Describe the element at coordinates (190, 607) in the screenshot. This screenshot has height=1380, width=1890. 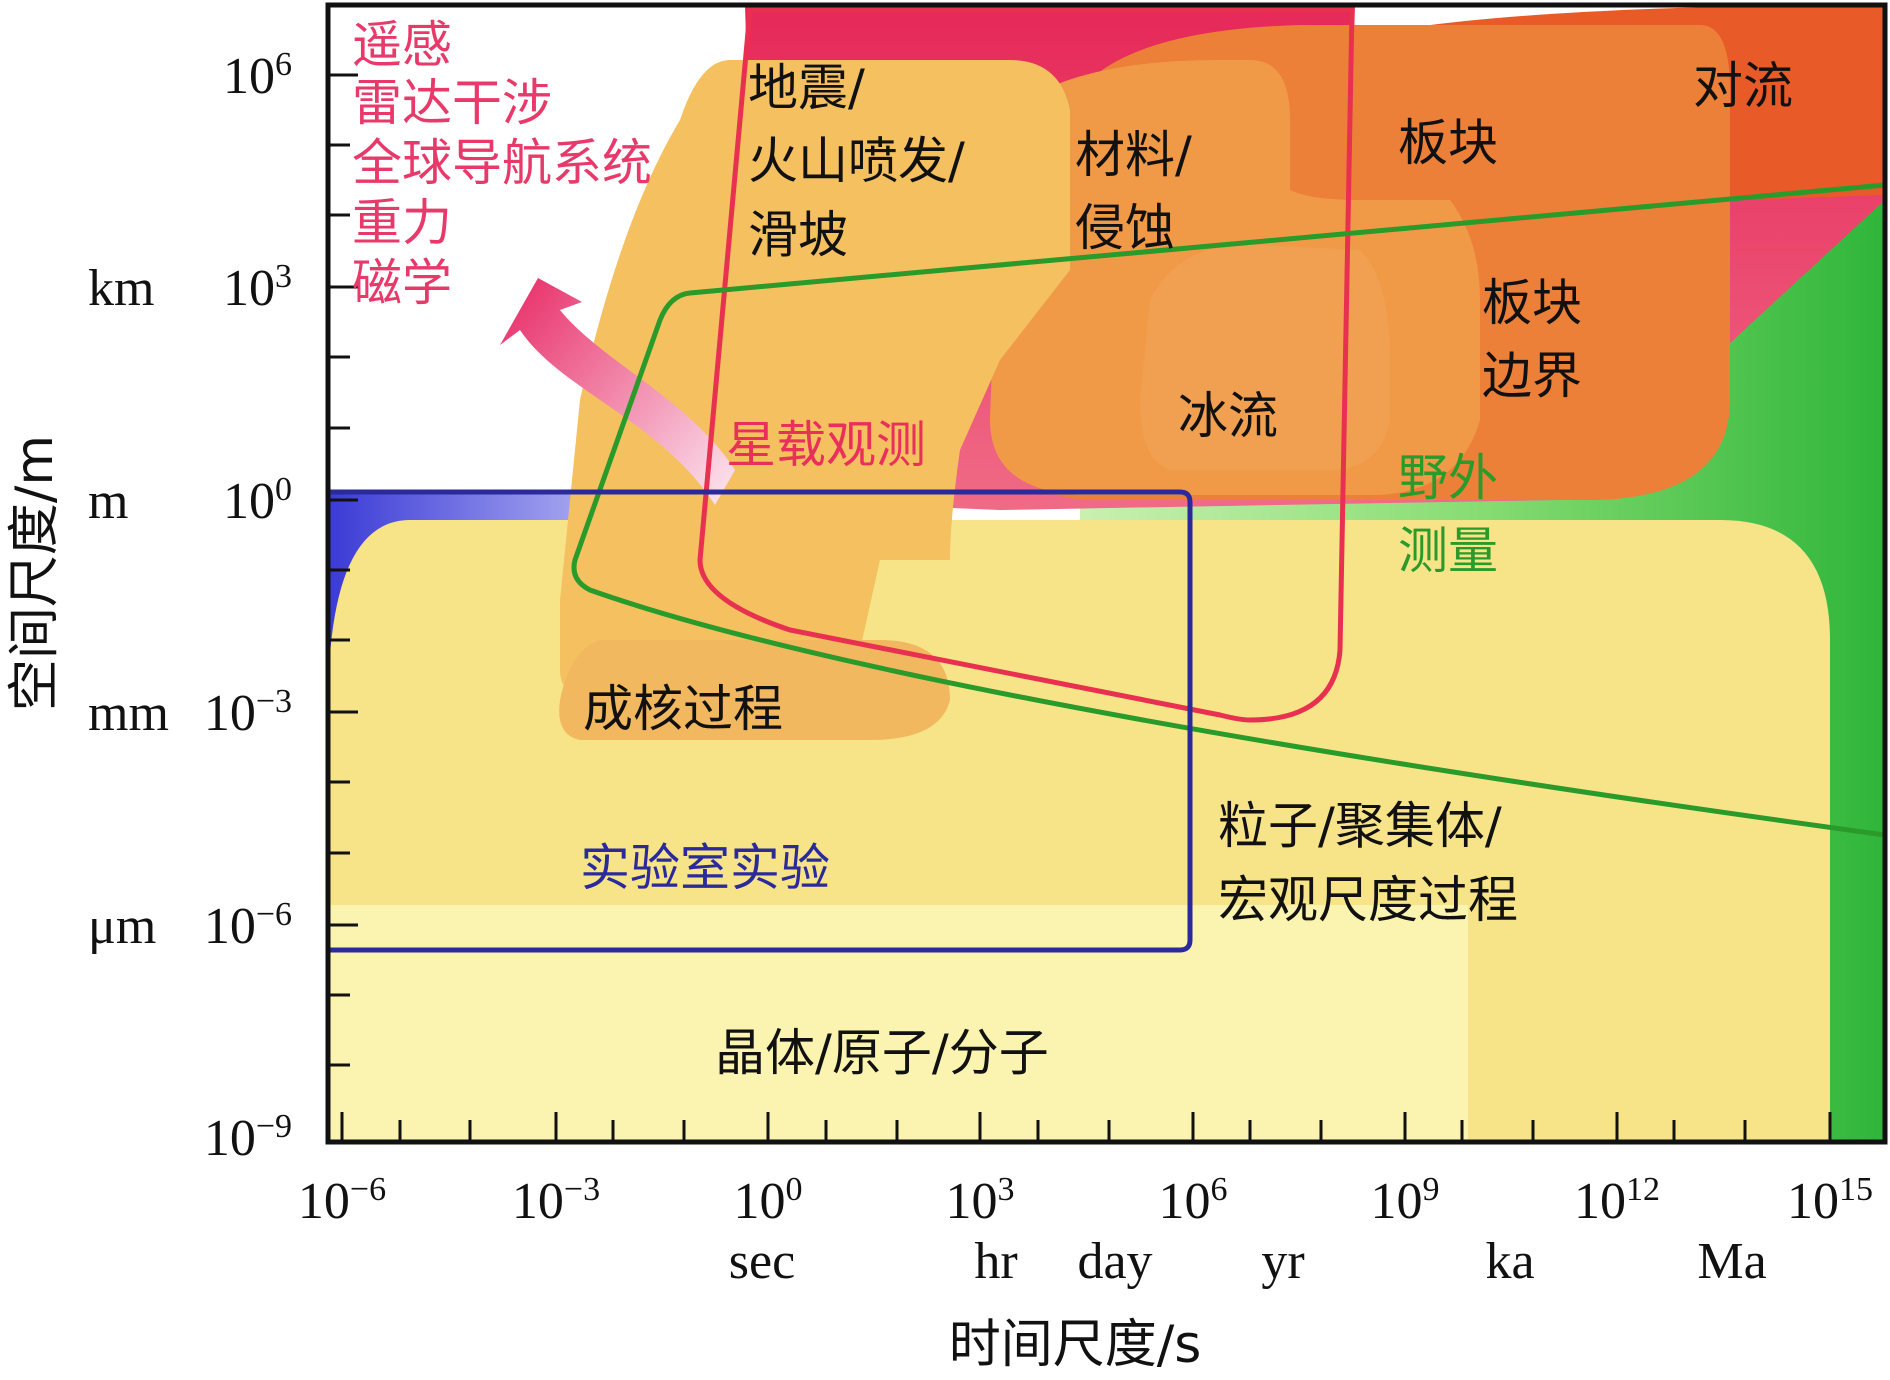
I see `y-tick-labels: 10⁶ 10³ 10⁰ 10⁻³ 10⁻⁶ 10⁻⁹ km m mm μm` at that location.